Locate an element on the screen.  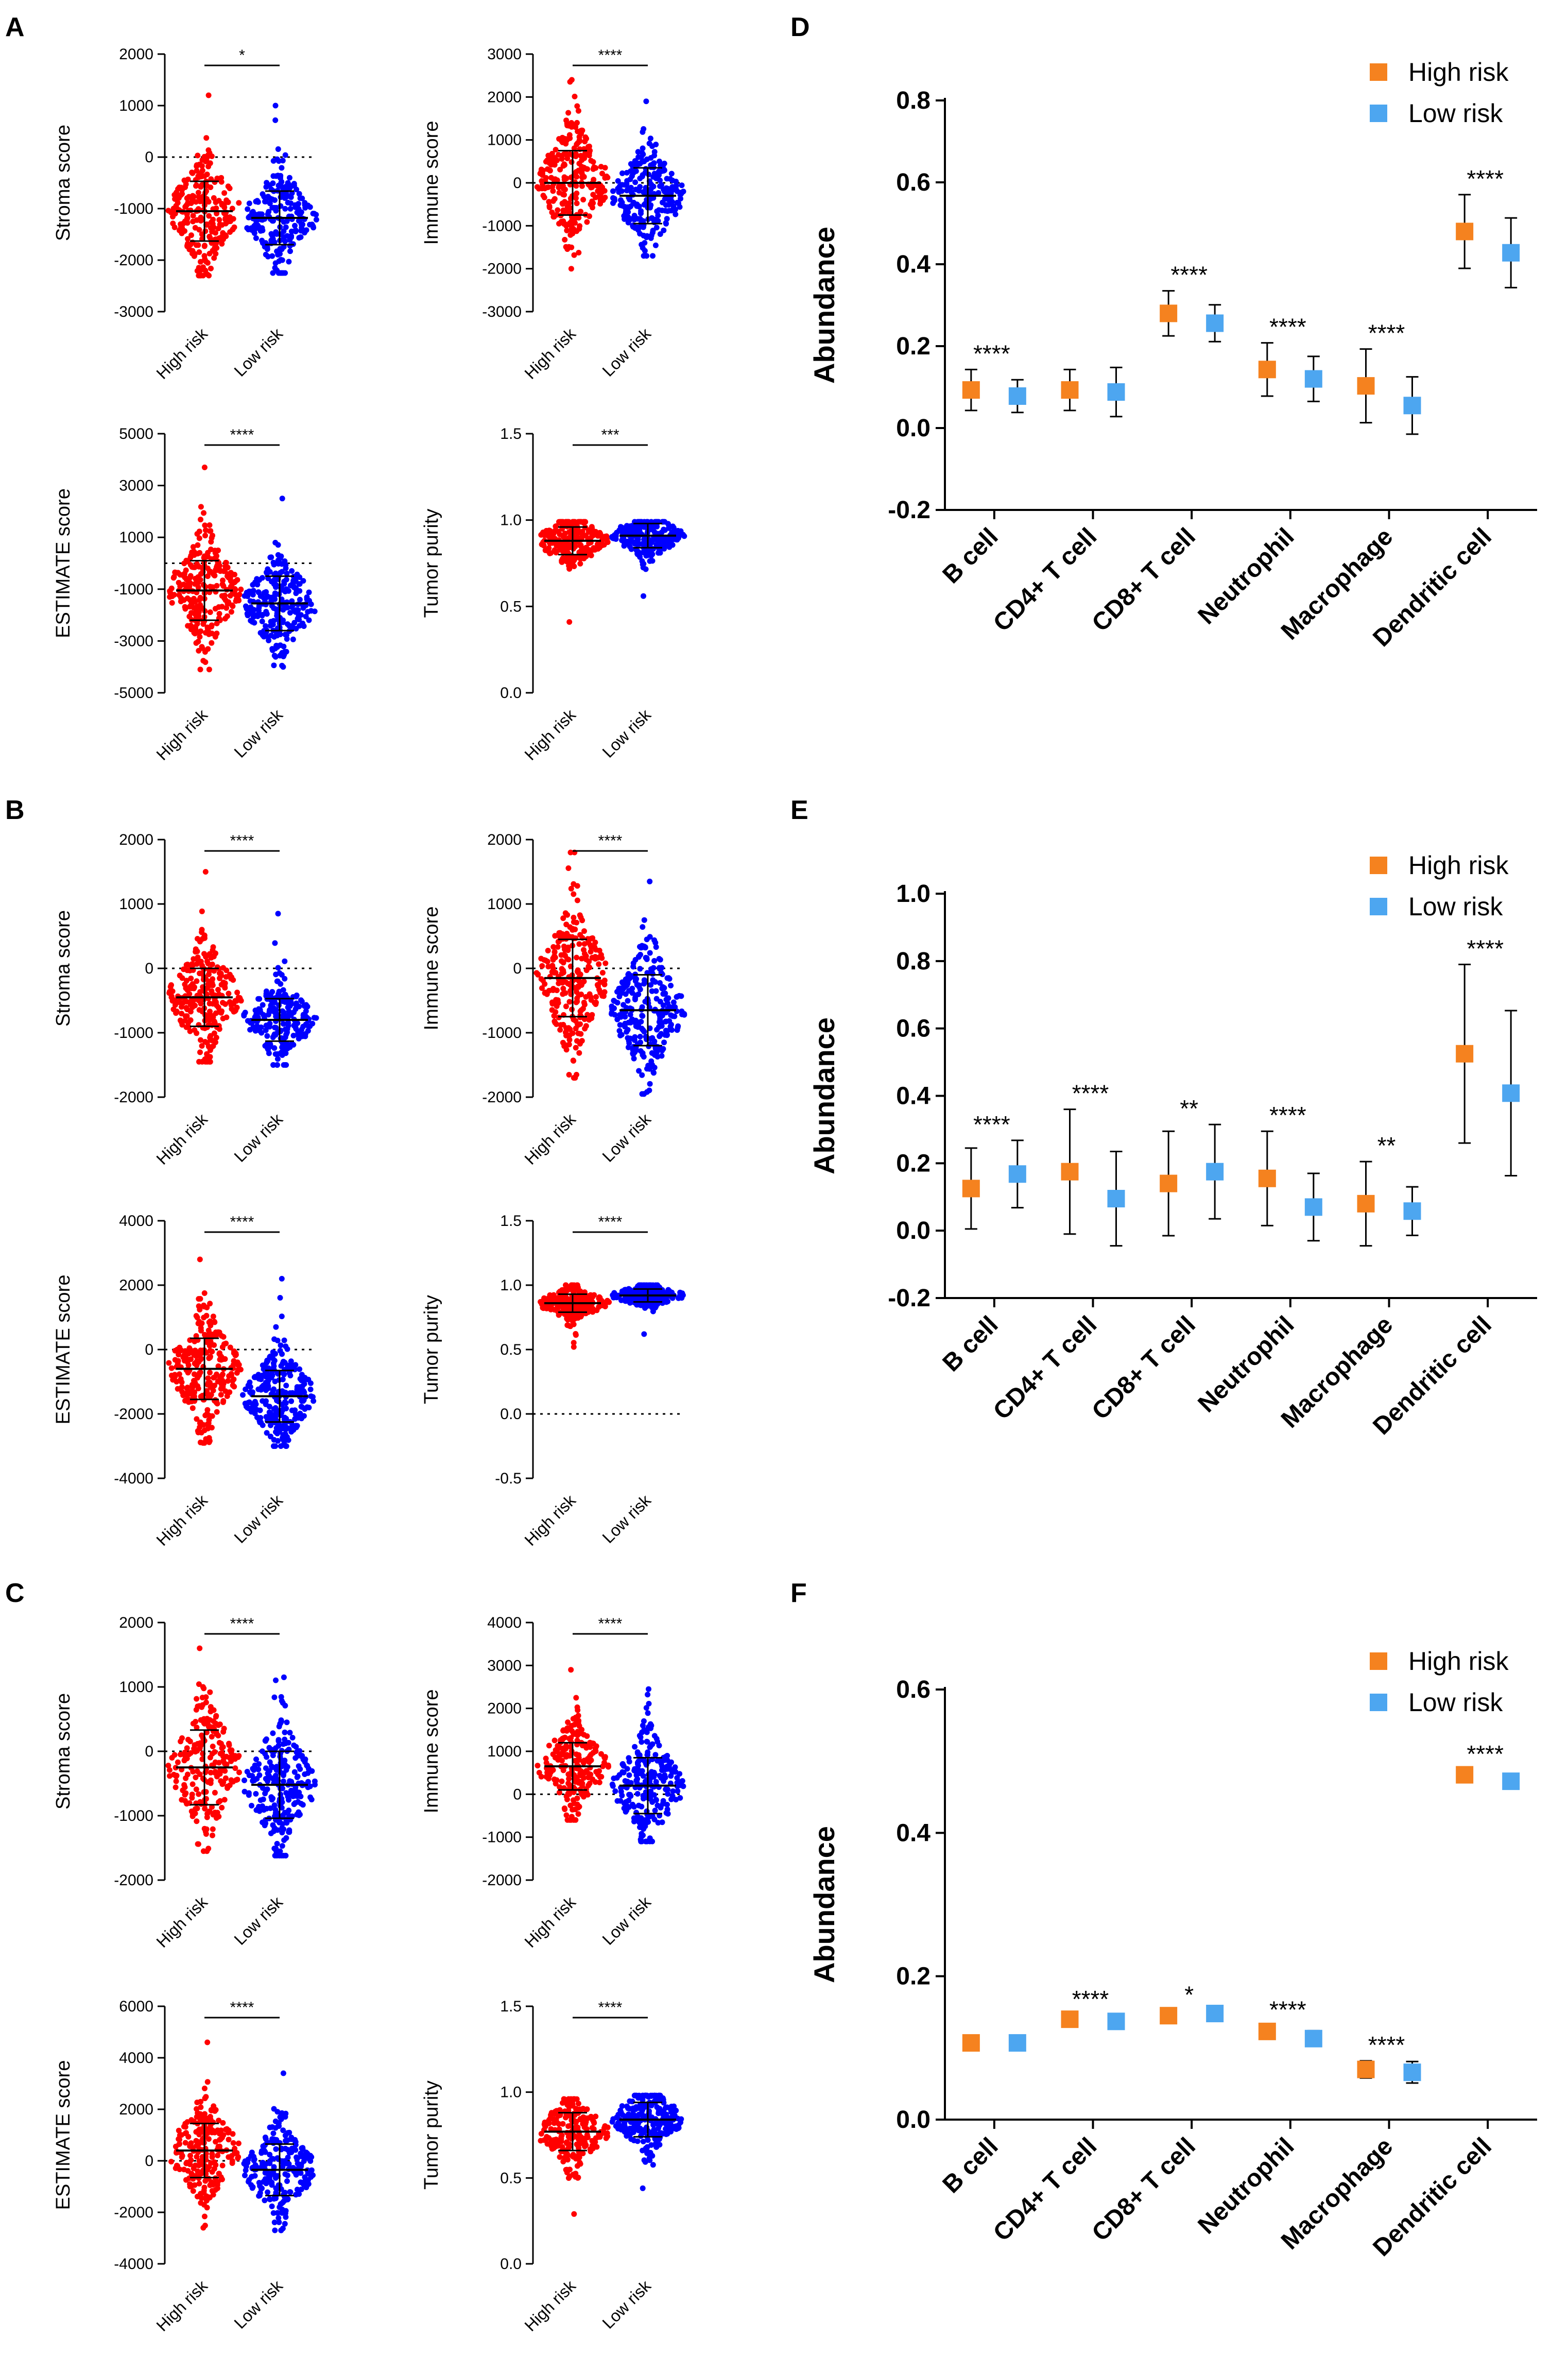
y-tick-label: 1000 is located at coordinates (505, 1751).